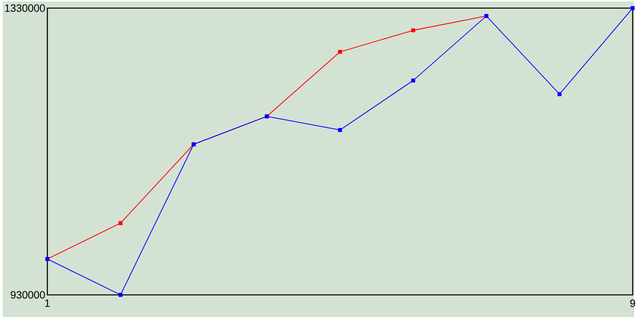 This screenshot has width=640, height=317. I want to click on x-tick-label: 9, so click(633, 303).